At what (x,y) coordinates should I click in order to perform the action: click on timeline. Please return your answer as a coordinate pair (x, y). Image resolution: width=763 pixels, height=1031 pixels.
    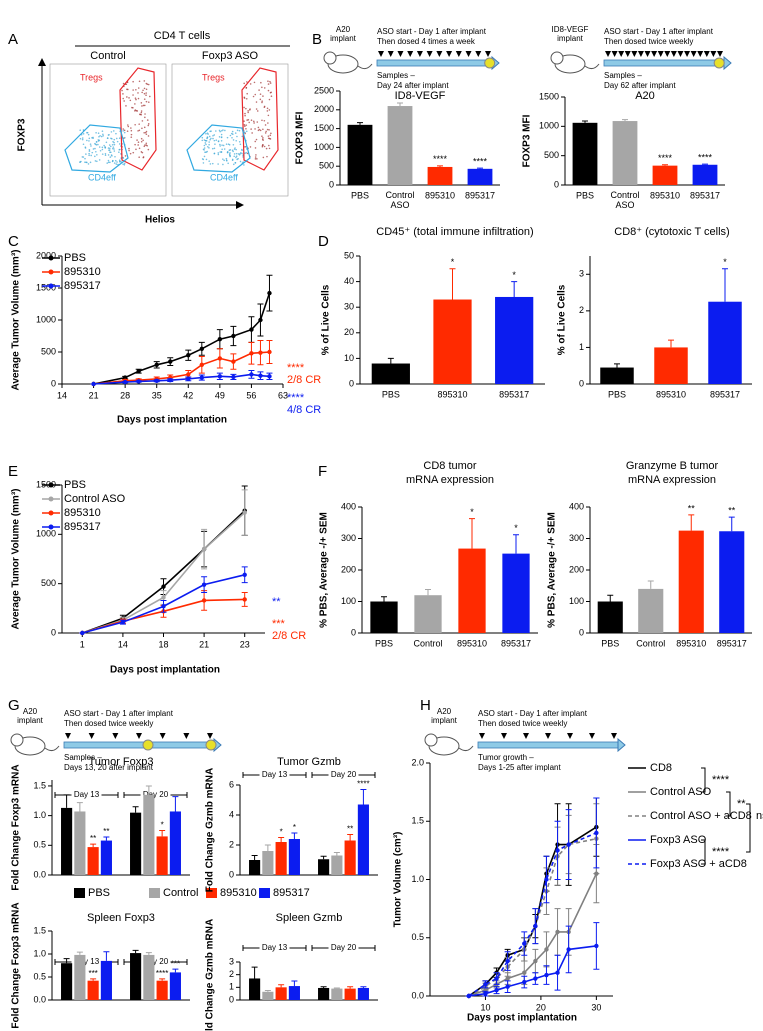
    Looking at the image, I should click on (139, 745).